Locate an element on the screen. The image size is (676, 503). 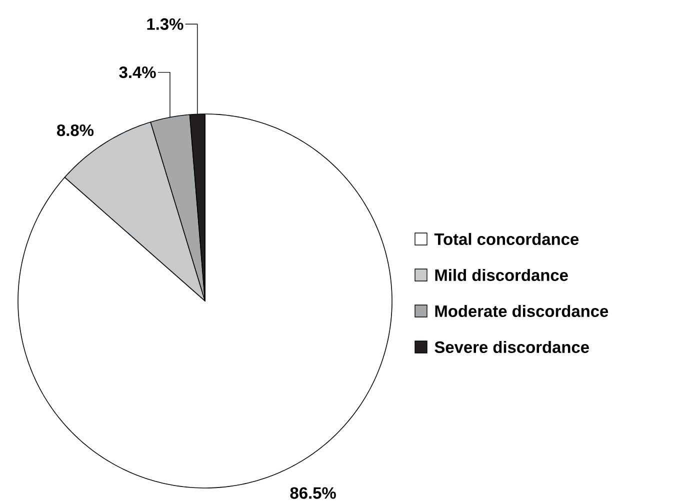
legend-label: Total concordance is located at coordinates (506, 239).